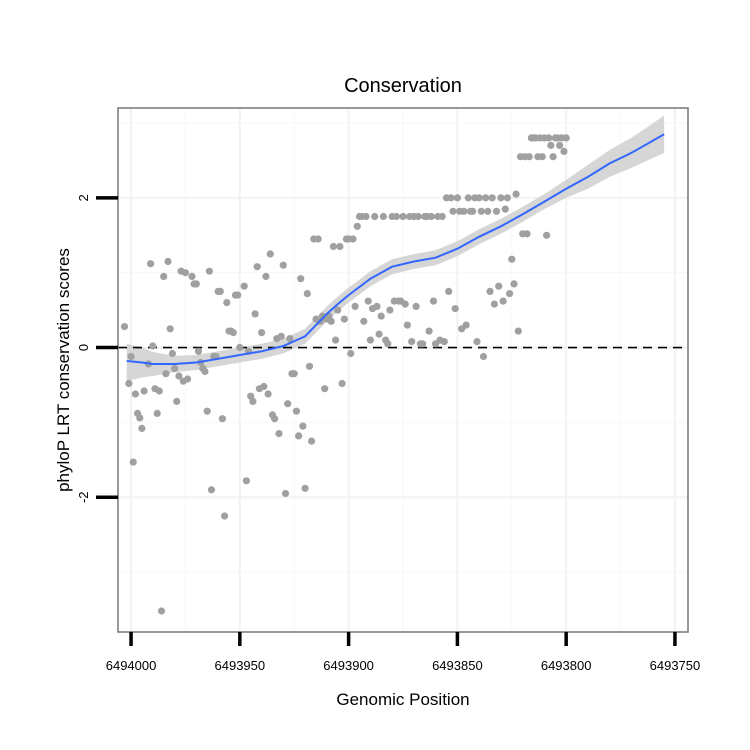 This screenshot has width=750, height=750. Describe the element at coordinates (83, 497) in the screenshot. I see `y-tick-label: -2` at that location.